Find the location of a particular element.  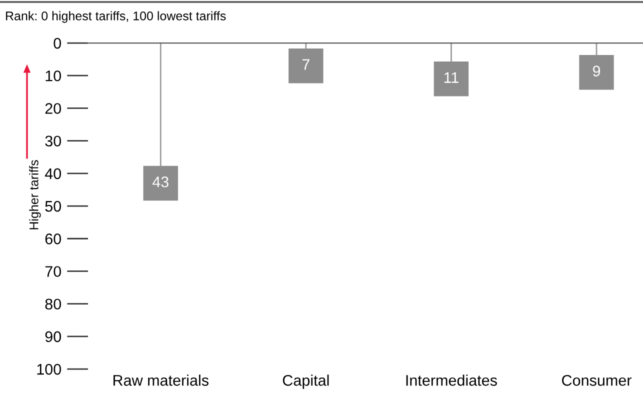

y-tick-label: 0 is located at coordinates (58, 43).